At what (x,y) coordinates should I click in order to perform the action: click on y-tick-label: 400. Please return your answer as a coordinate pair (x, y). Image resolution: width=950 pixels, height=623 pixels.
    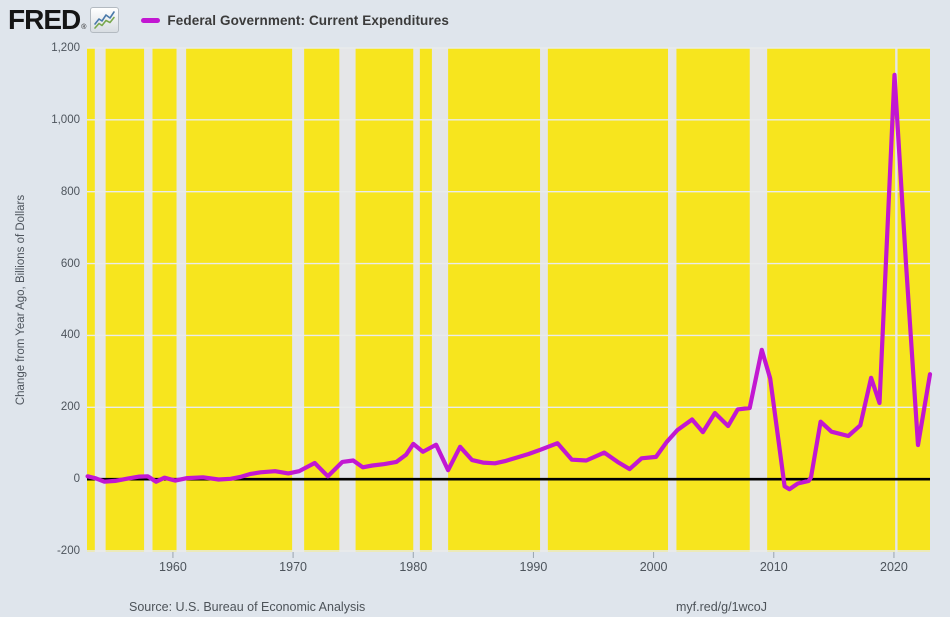
    Looking at the image, I should click on (70, 335).